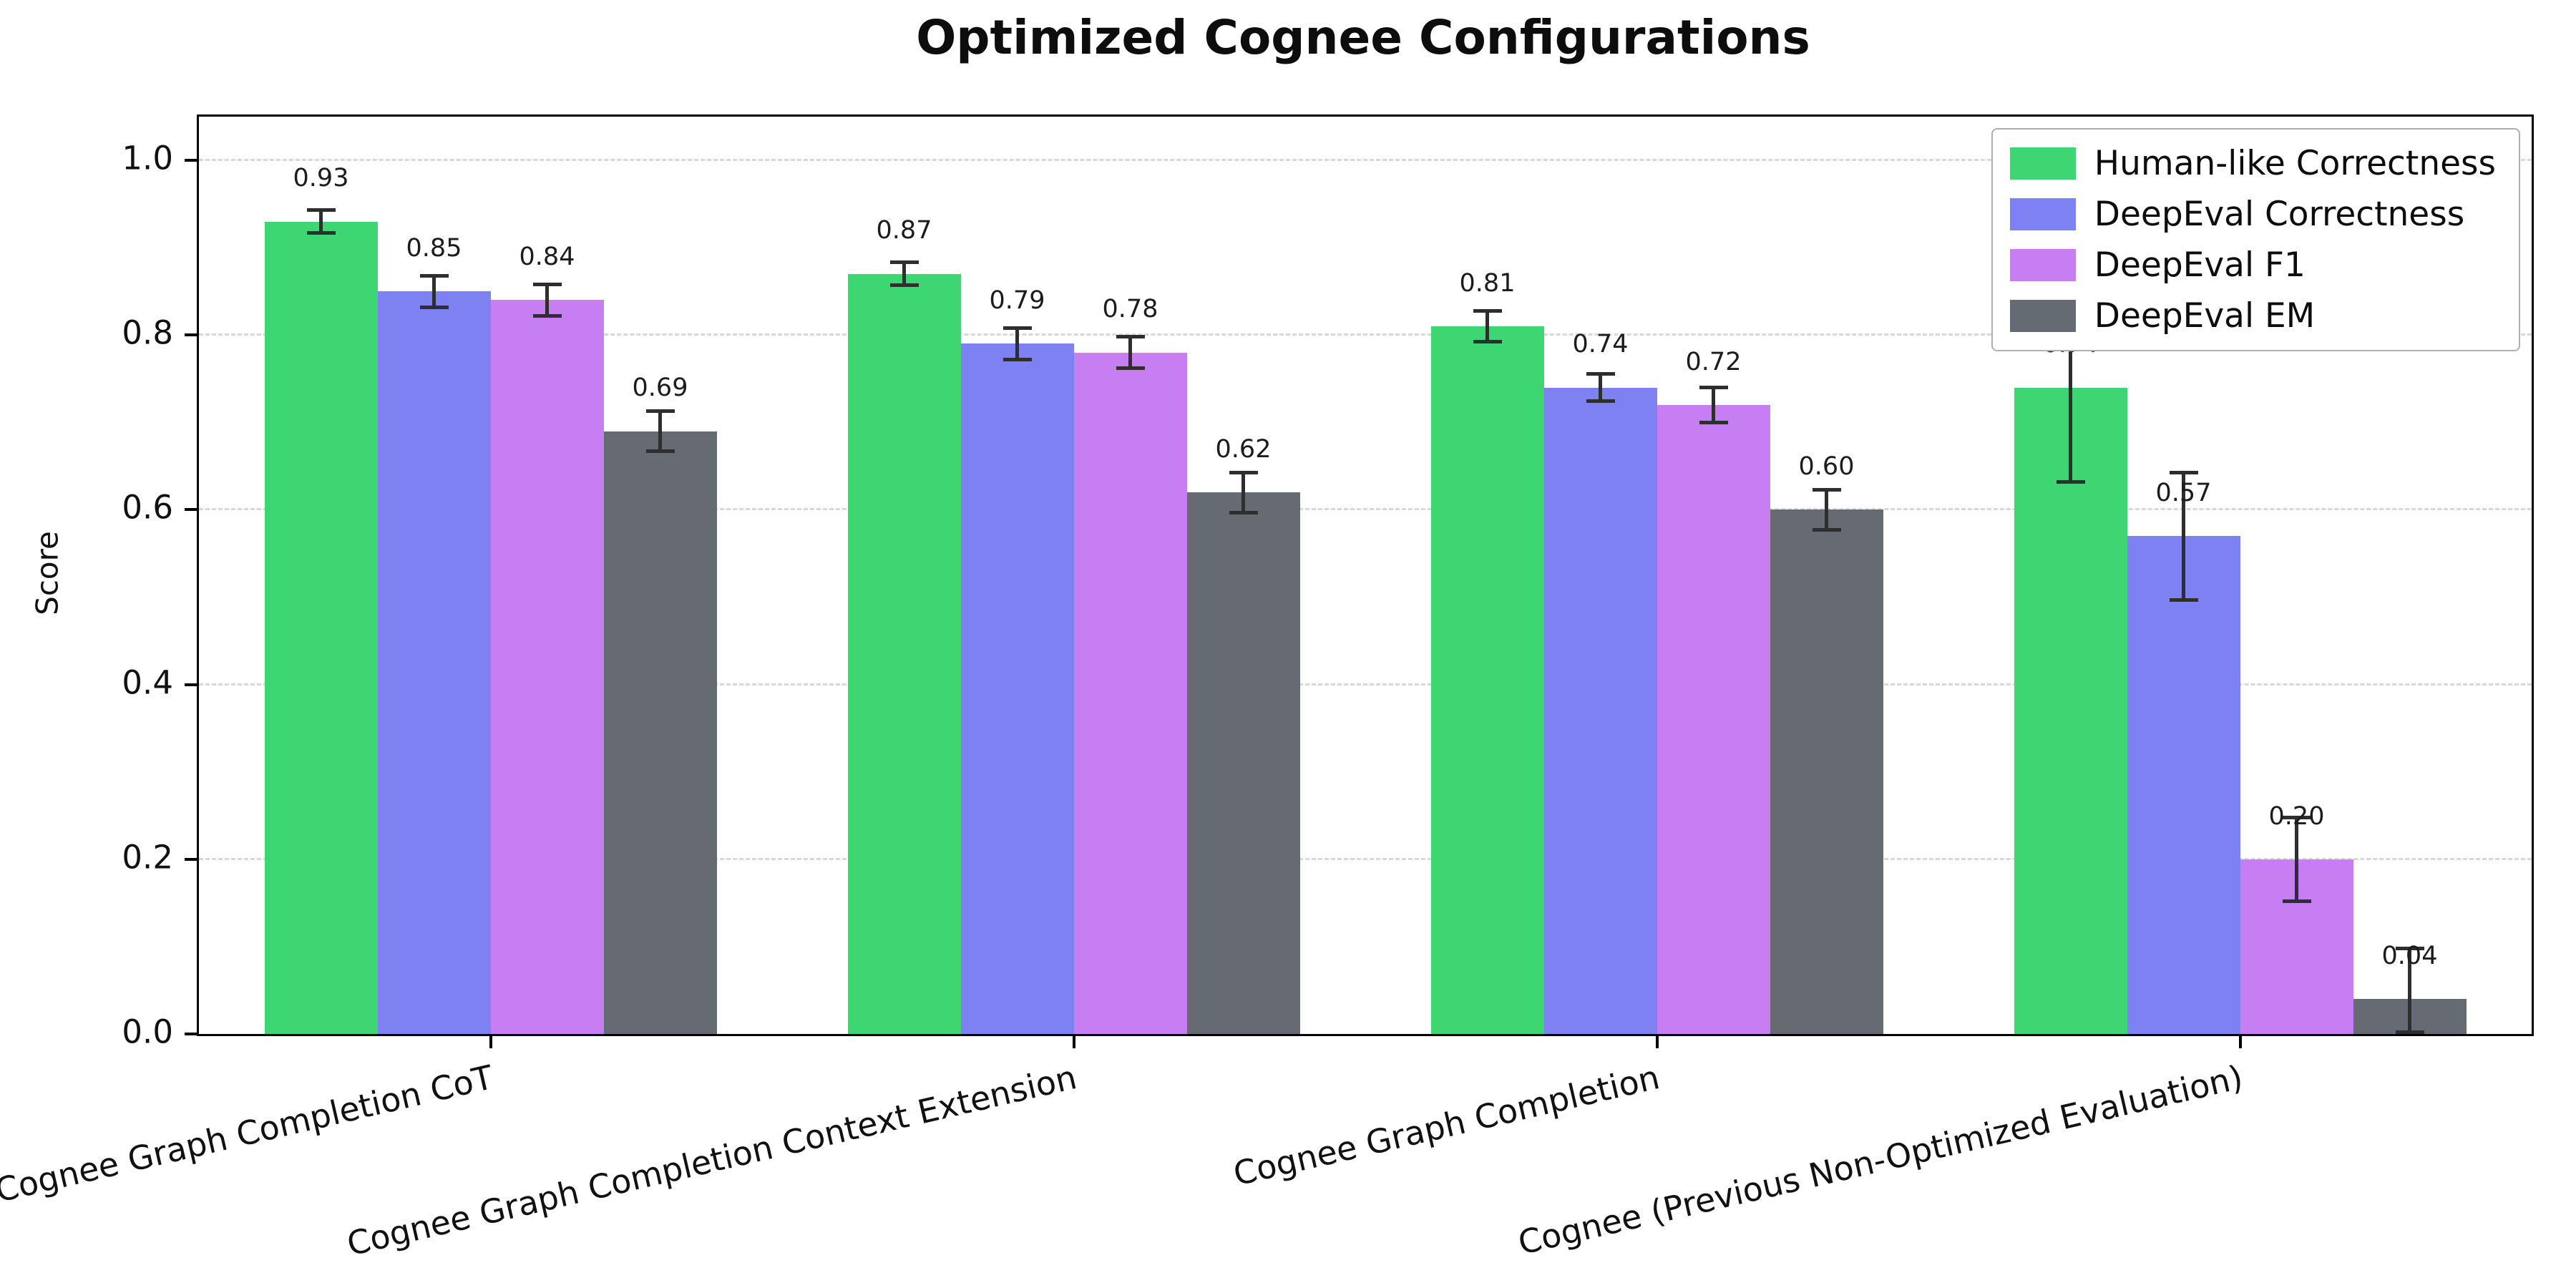 The image size is (2576, 1288). I want to click on bar-slot: 0.72, so click(1713, 575).